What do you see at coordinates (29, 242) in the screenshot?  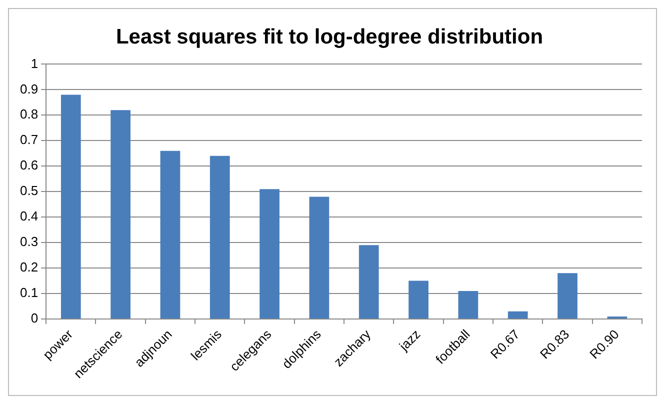 I see `y-tick-label: 0.3` at bounding box center [29, 242].